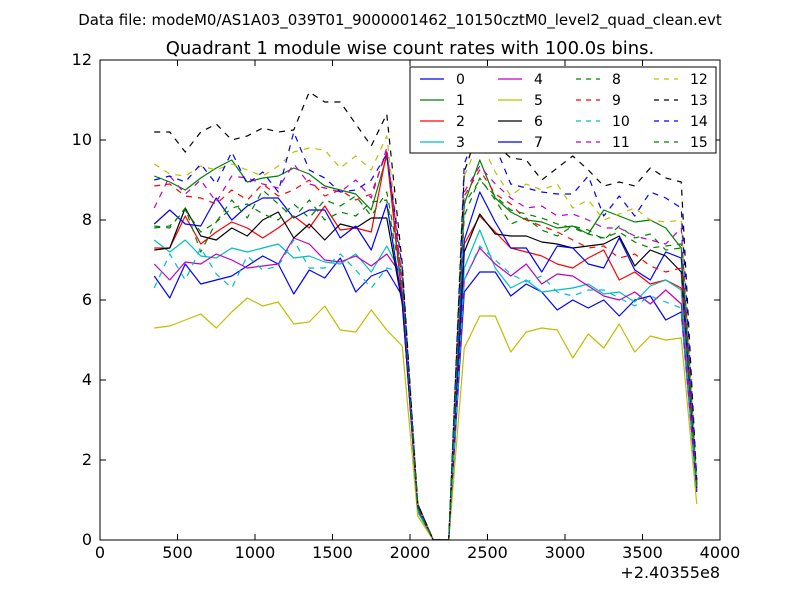  I want to click on x-tick-label: 3000, so click(565, 552).